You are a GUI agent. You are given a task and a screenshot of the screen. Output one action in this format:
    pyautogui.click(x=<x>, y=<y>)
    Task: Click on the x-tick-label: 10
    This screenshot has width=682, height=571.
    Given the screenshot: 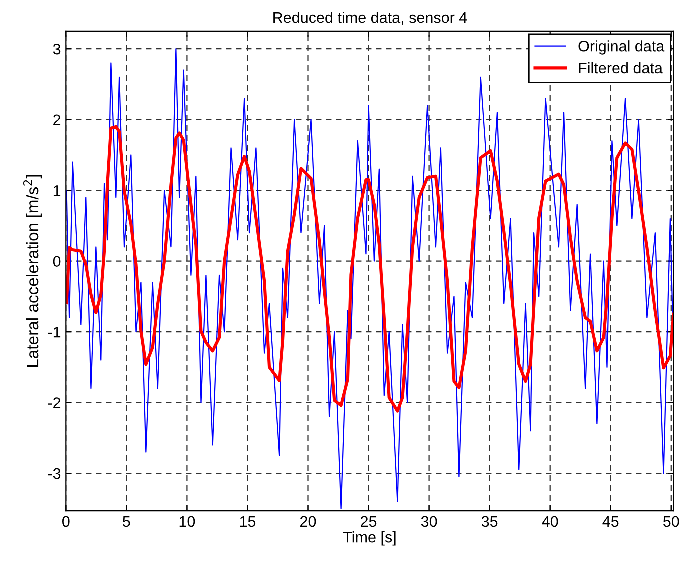 What is the action you would take?
    pyautogui.click(x=188, y=522)
    